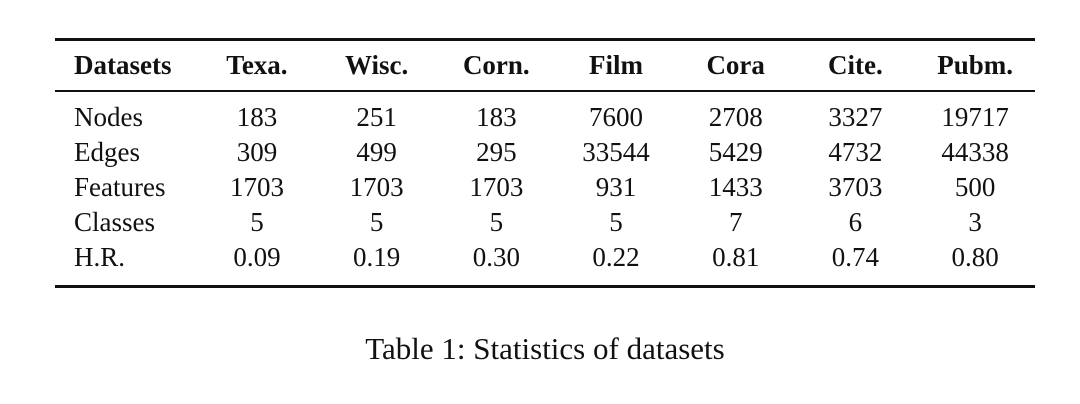  What do you see at coordinates (975, 152) in the screenshot?
I see `table-cell: 44338` at bounding box center [975, 152].